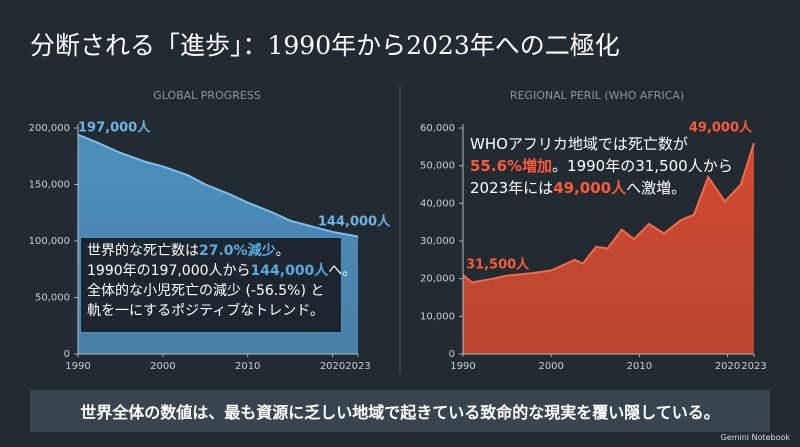 The width and height of the screenshot is (800, 447). What do you see at coordinates (114, 128) in the screenshot?
I see `annotation: 197,000人` at bounding box center [114, 128].